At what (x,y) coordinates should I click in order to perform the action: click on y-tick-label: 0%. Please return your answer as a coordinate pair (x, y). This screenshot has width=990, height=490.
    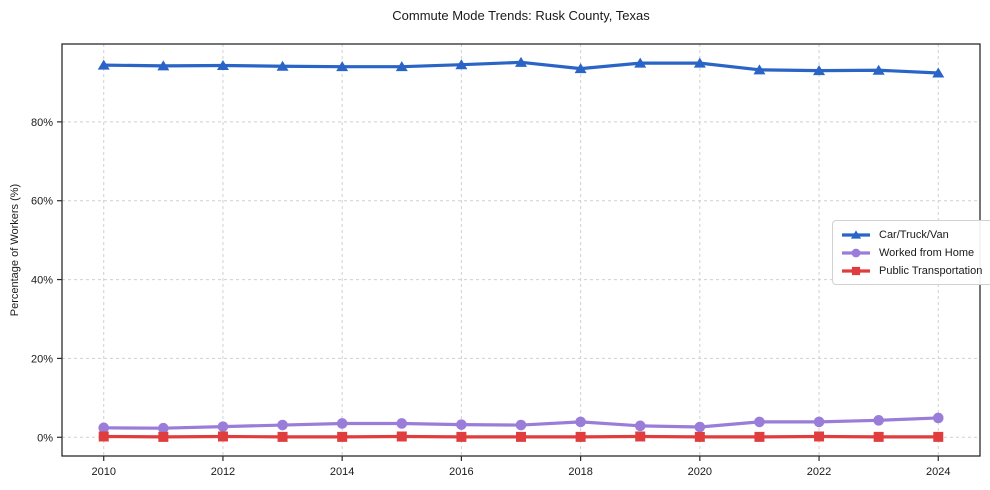
    Looking at the image, I should click on (45, 438).